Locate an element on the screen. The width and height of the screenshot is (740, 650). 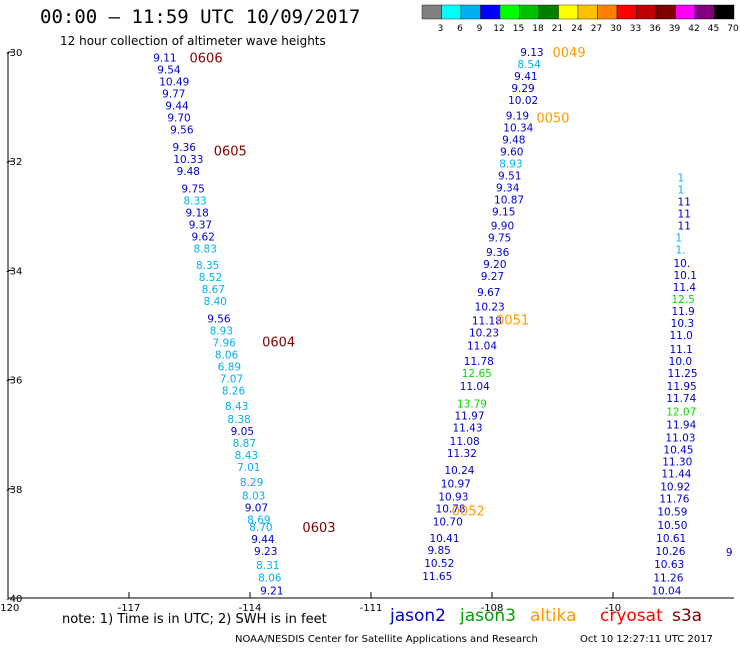
swh-value-altika: 9.48 is located at coordinates (513, 140).